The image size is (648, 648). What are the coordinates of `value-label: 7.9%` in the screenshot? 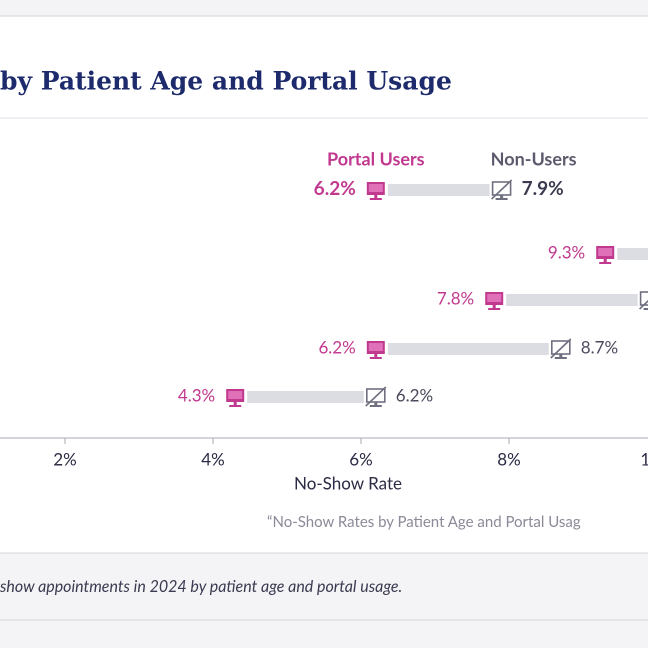 It's located at (543, 188).